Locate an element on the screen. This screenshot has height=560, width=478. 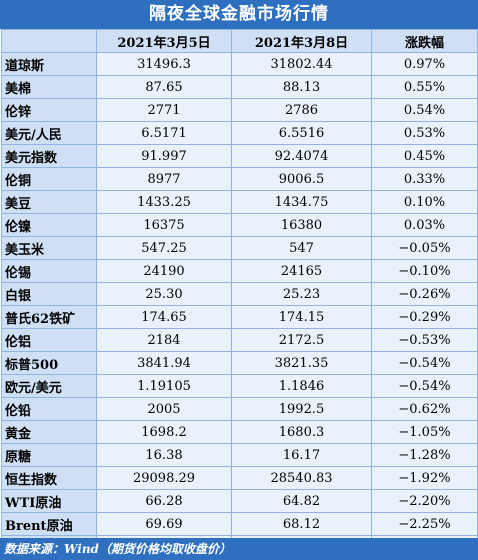
instrument-name: 标普500 is located at coordinates (49, 363).